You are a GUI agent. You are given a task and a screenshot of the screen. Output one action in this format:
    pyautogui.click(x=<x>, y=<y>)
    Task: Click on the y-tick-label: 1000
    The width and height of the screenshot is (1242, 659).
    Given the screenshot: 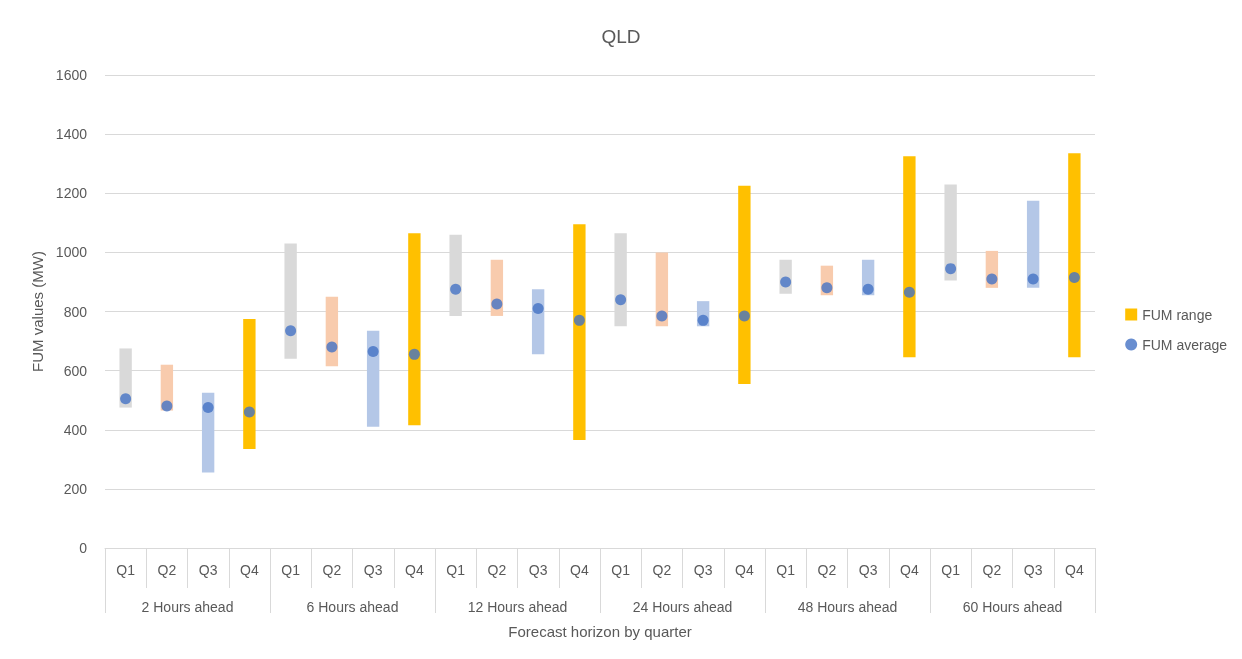 What is the action you would take?
    pyautogui.click(x=71, y=252)
    